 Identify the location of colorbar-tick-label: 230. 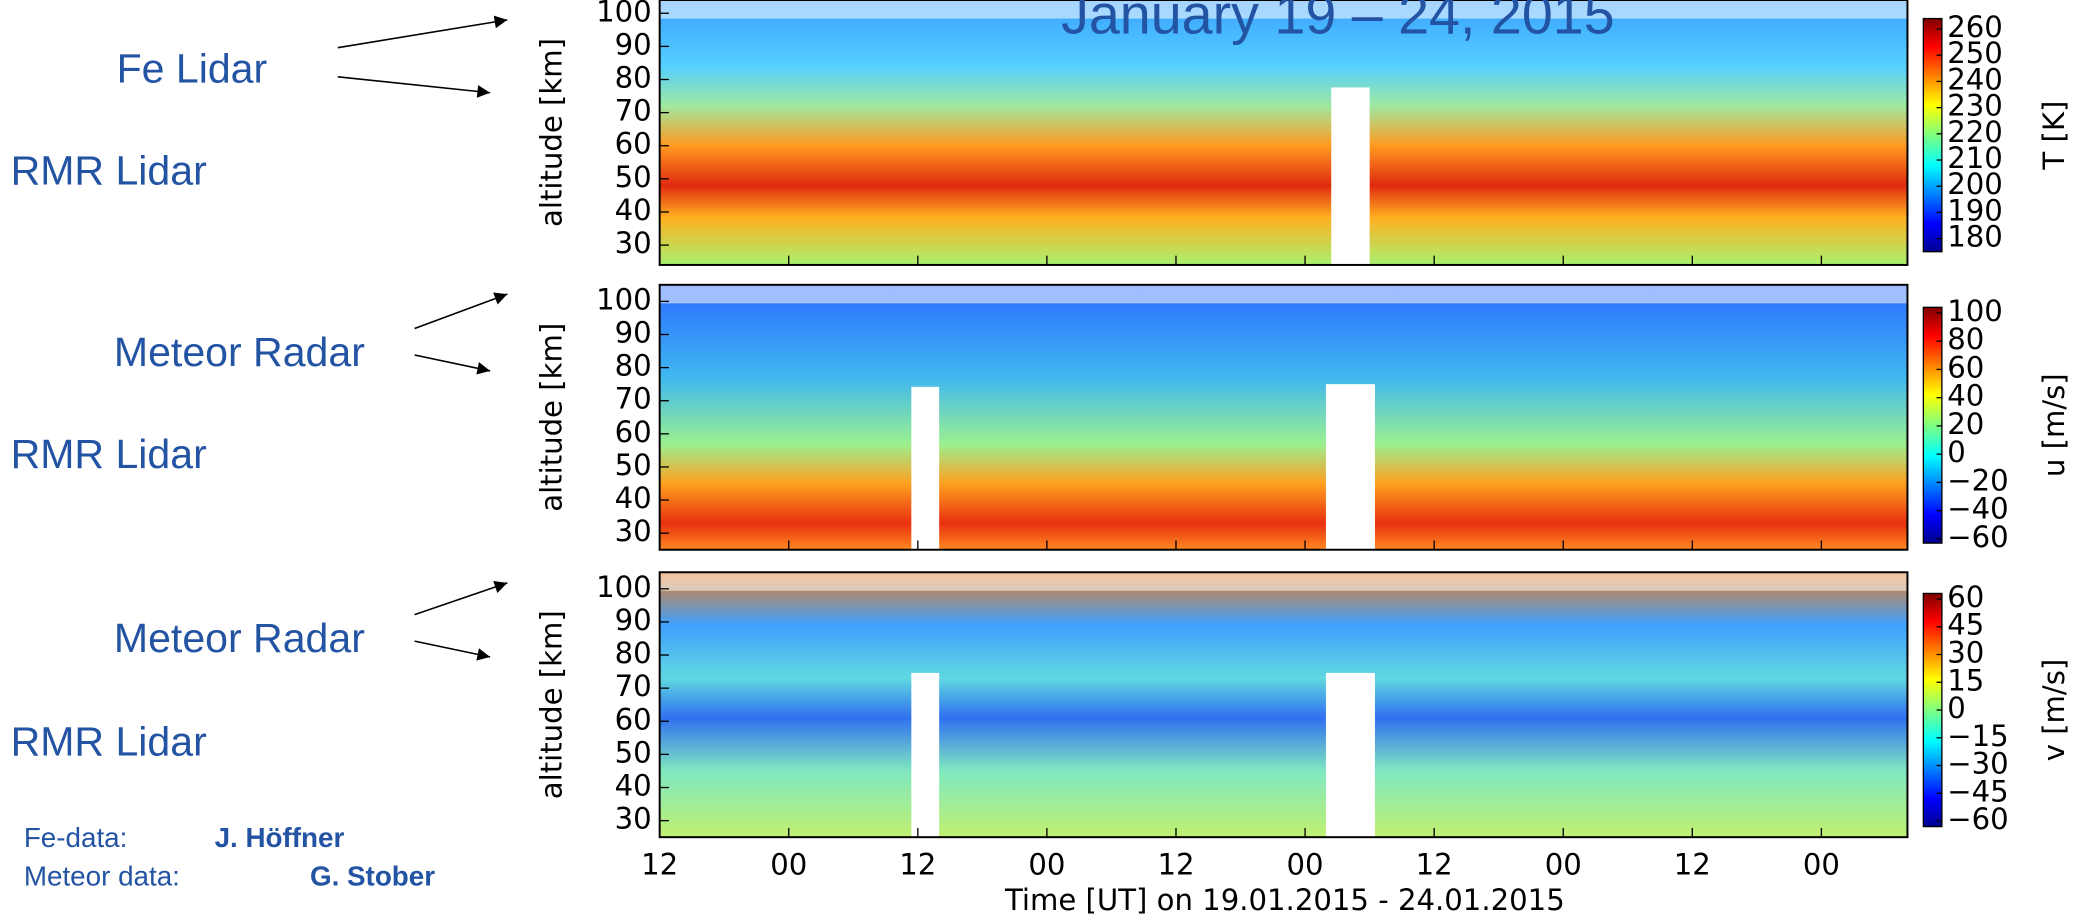
(1975, 106).